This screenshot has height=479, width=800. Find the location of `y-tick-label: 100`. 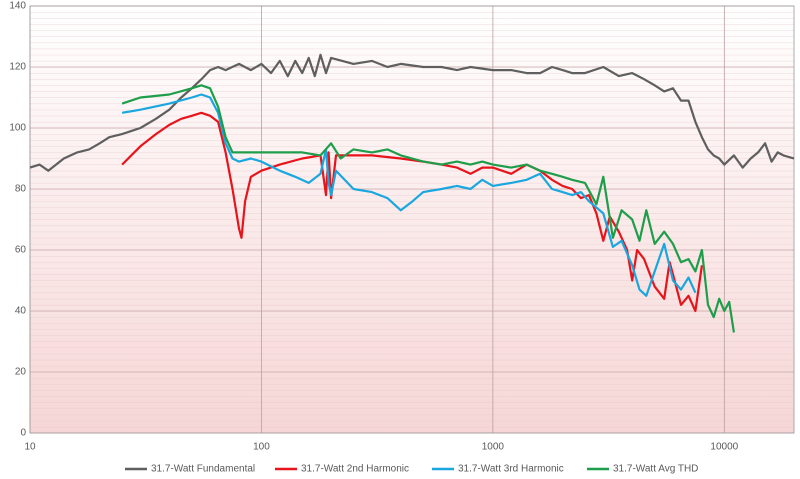

y-tick-label: 100 is located at coordinates (17, 128).